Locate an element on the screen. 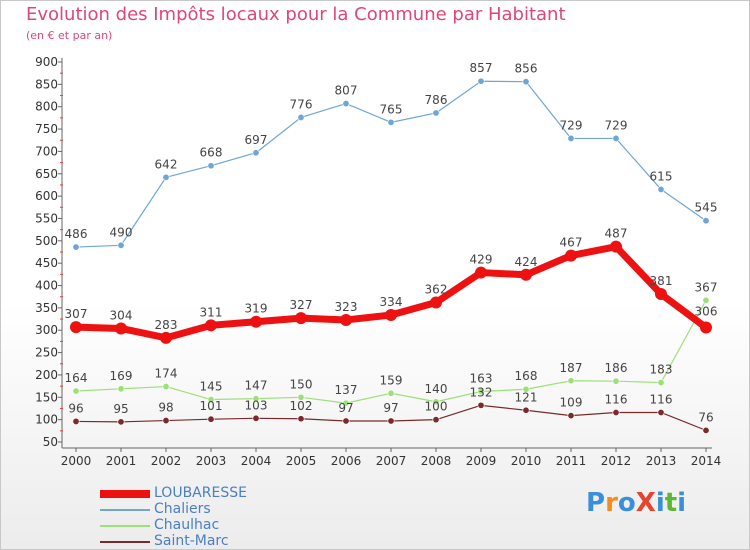 This screenshot has width=750, height=550. logo-letter: X is located at coordinates (645, 503).